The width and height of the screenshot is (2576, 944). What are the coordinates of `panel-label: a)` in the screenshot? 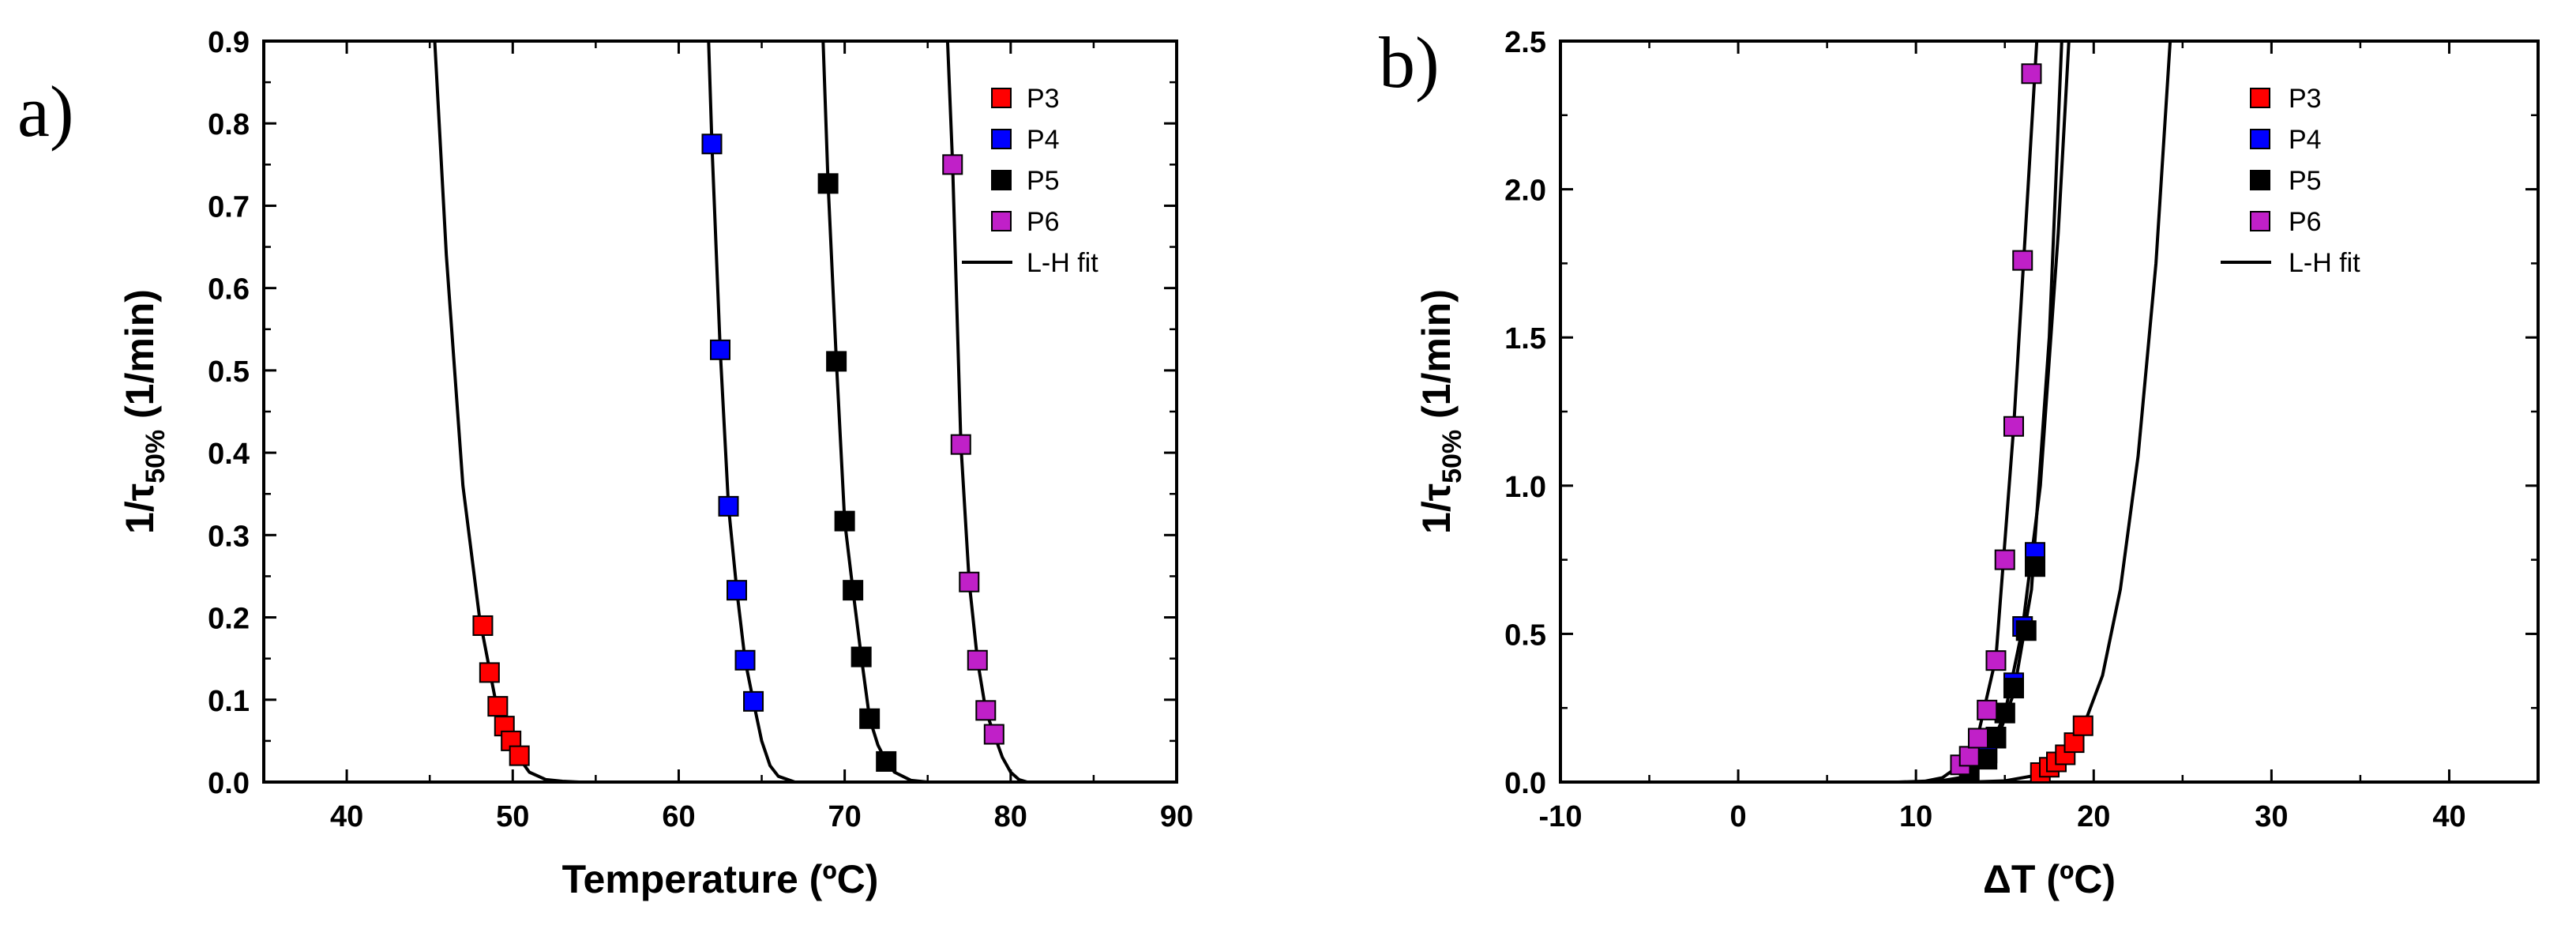 It's located at (45, 111).